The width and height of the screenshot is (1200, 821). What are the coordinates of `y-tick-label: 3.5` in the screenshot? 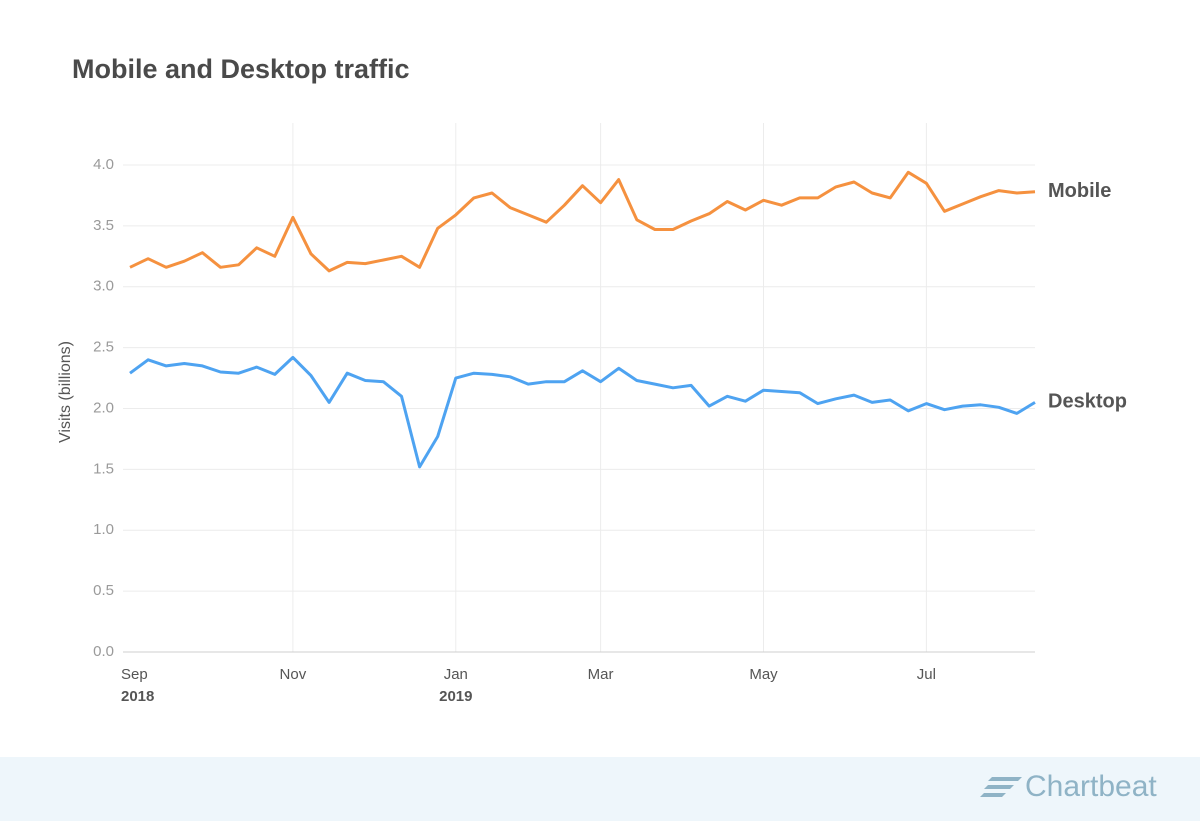 It's located at (103, 225).